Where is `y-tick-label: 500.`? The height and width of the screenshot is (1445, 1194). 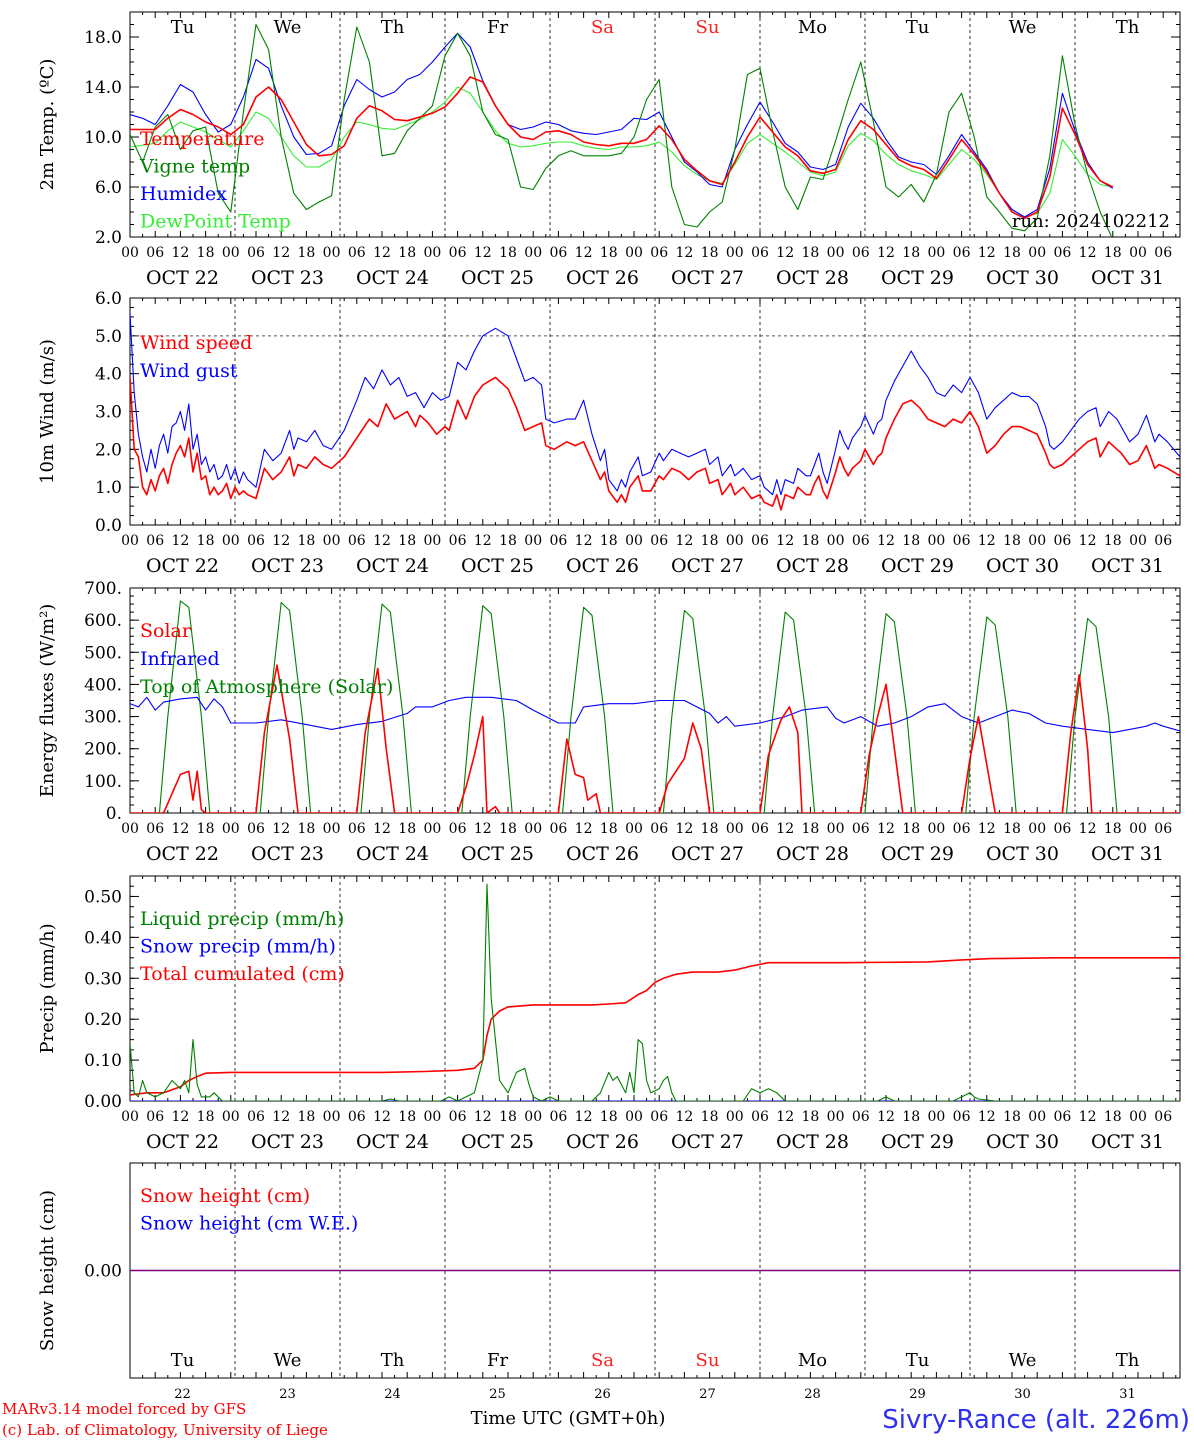
y-tick-label: 500. is located at coordinates (103, 653).